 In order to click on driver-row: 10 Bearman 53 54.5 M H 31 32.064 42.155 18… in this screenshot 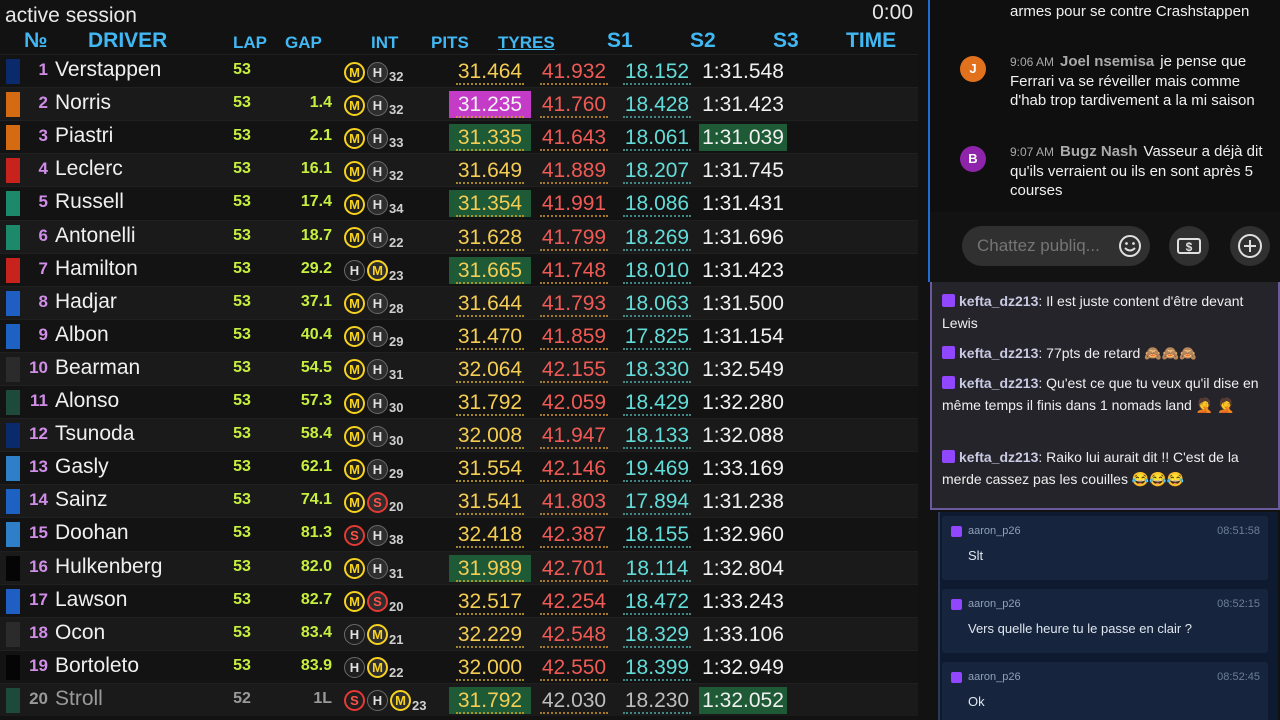, I will do `click(459, 368)`.